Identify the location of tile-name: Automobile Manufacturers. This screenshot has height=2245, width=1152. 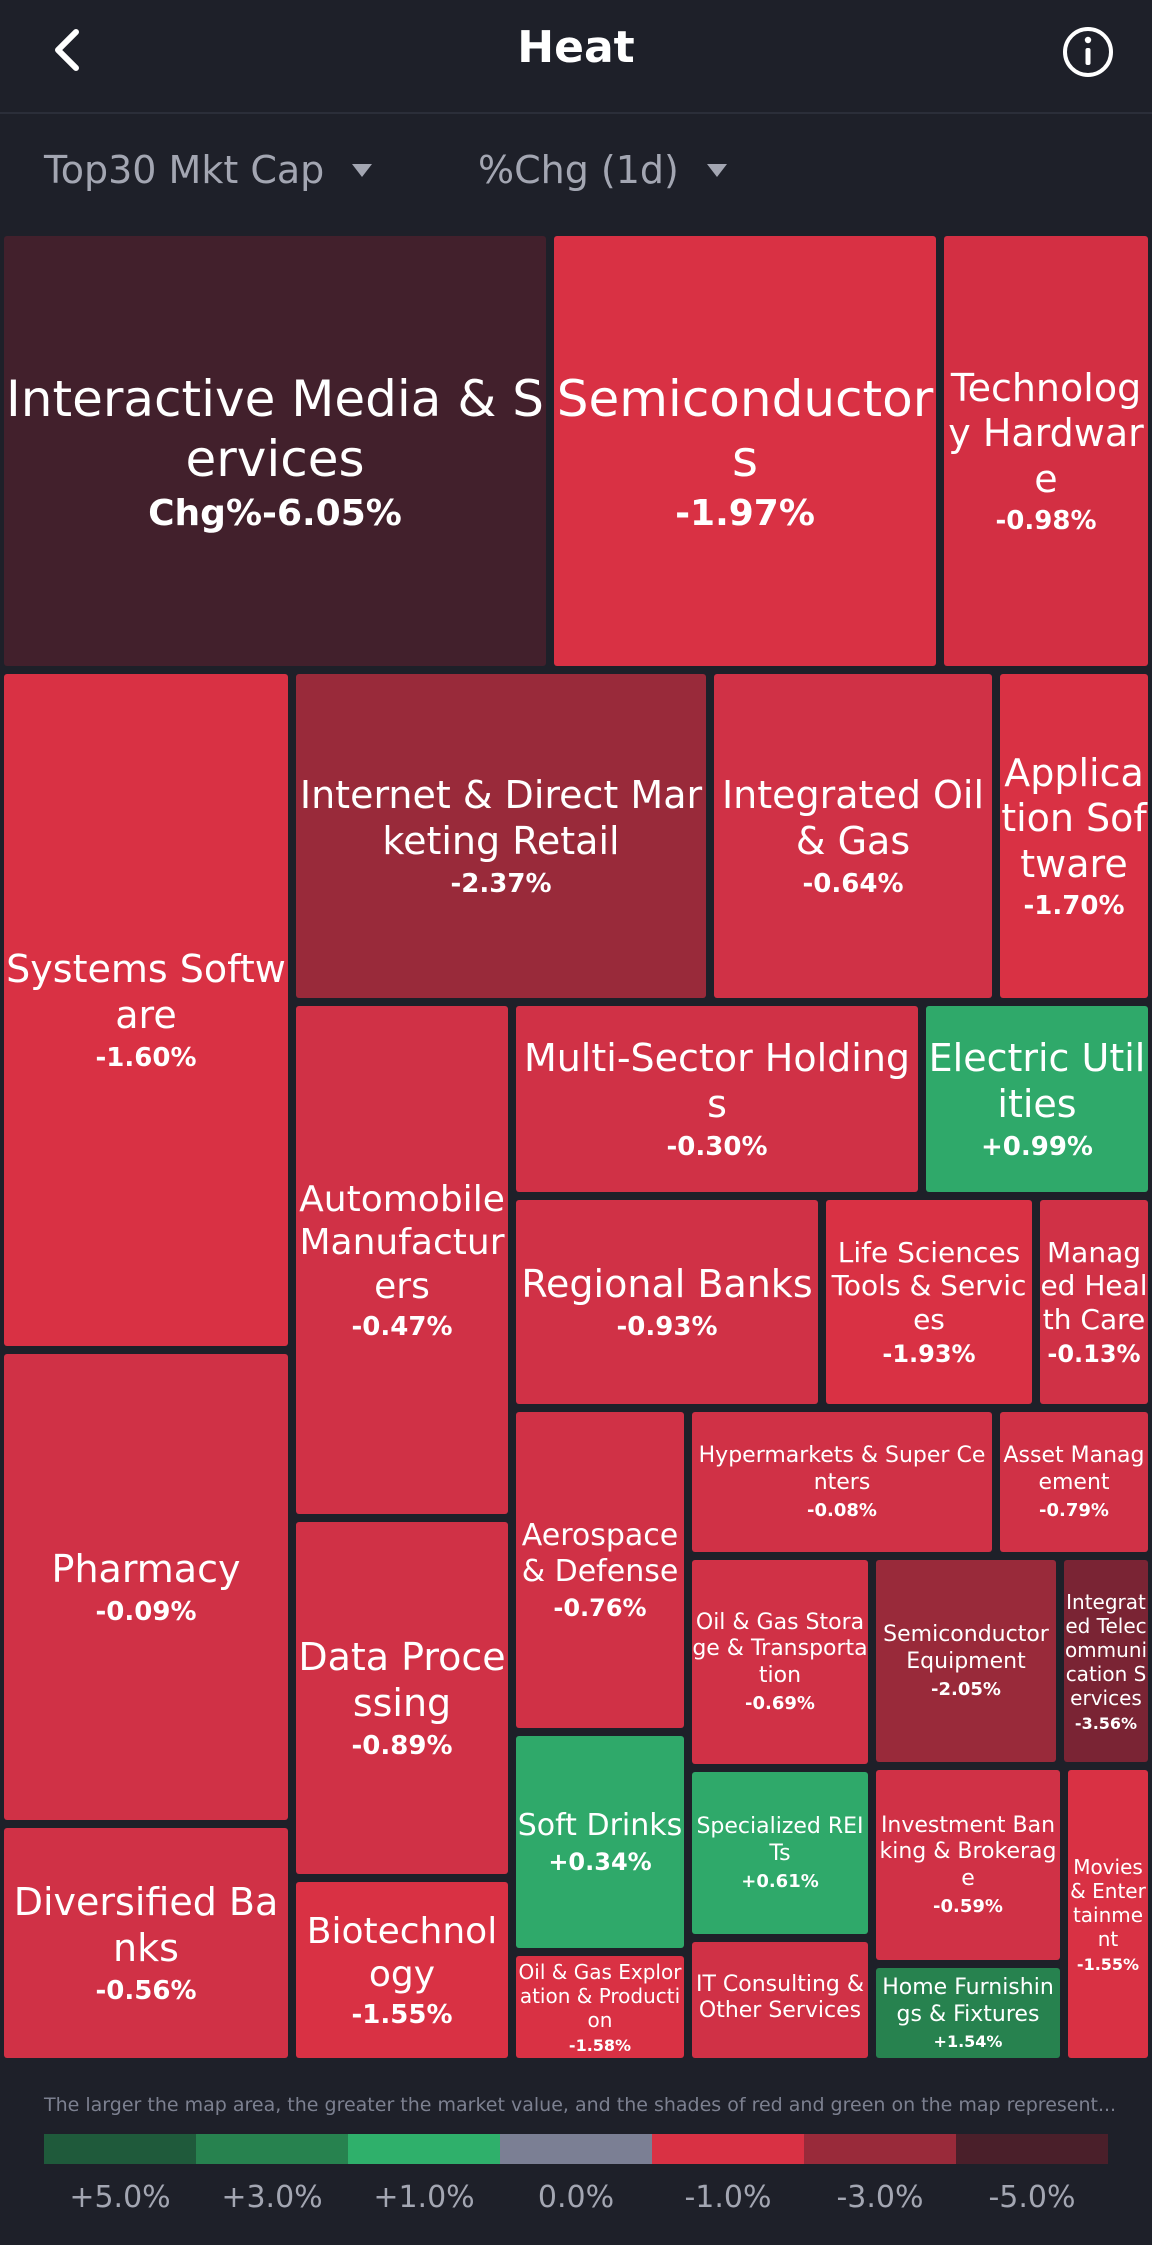
(402, 1243).